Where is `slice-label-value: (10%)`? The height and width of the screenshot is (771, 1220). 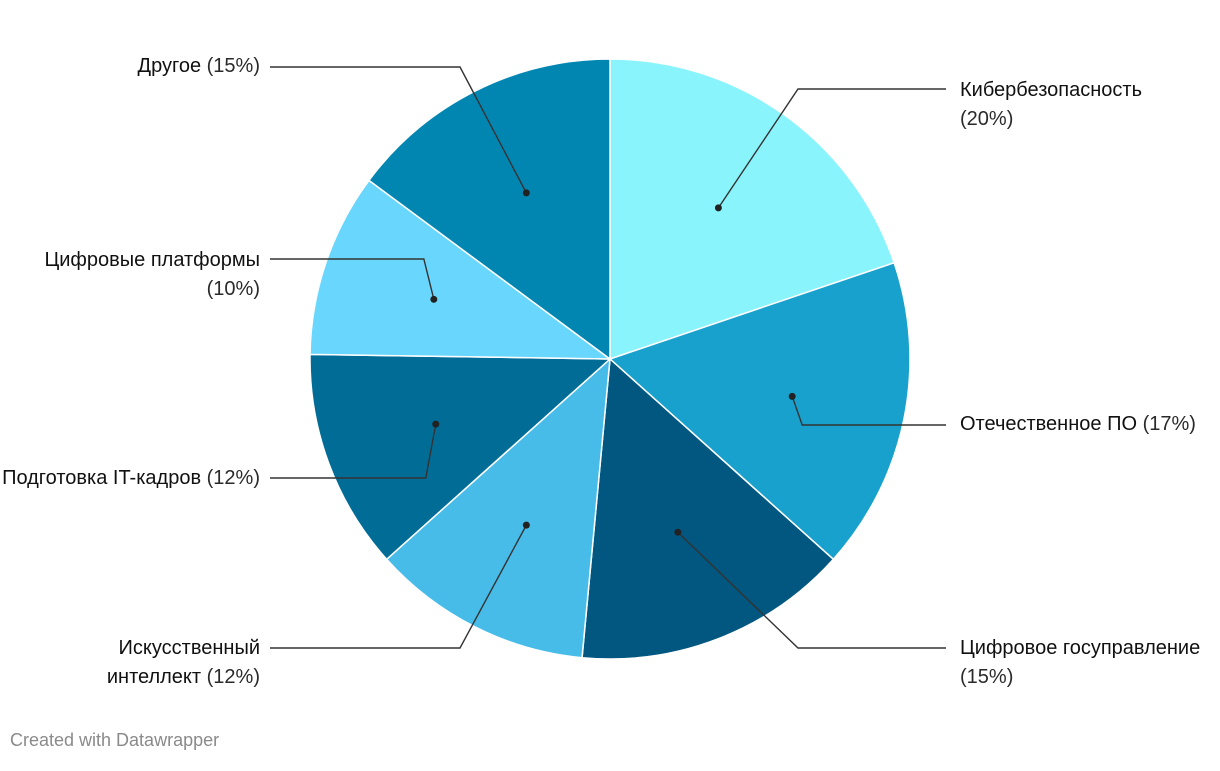 slice-label-value: (10%) is located at coordinates (233, 289).